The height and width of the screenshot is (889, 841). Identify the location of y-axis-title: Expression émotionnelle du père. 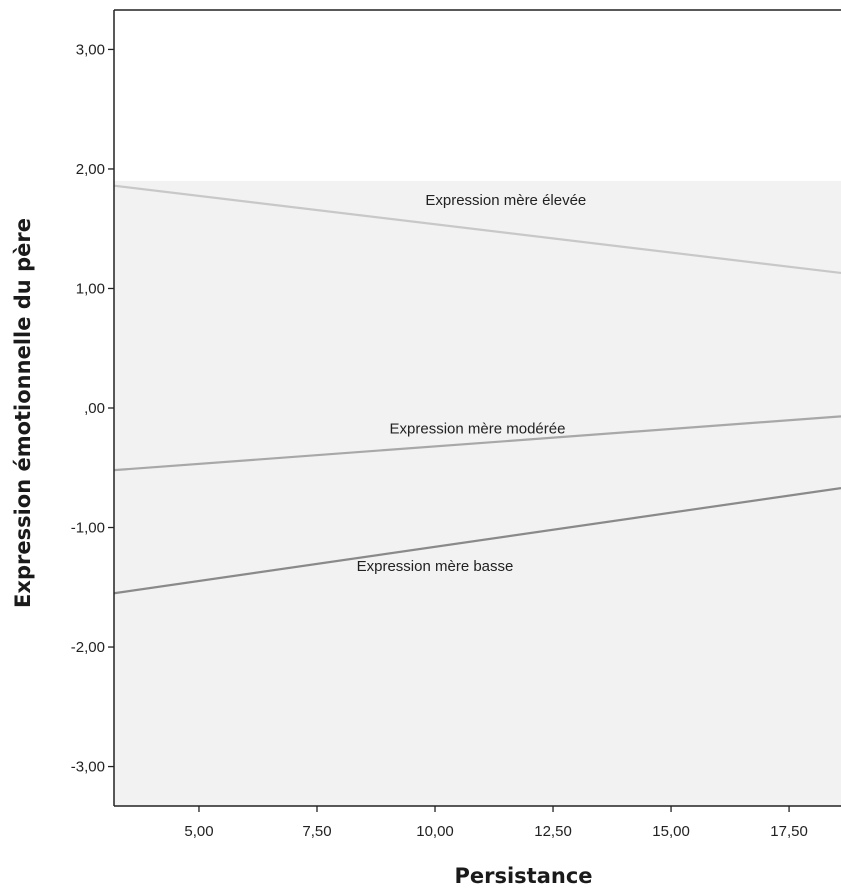
(23, 413).